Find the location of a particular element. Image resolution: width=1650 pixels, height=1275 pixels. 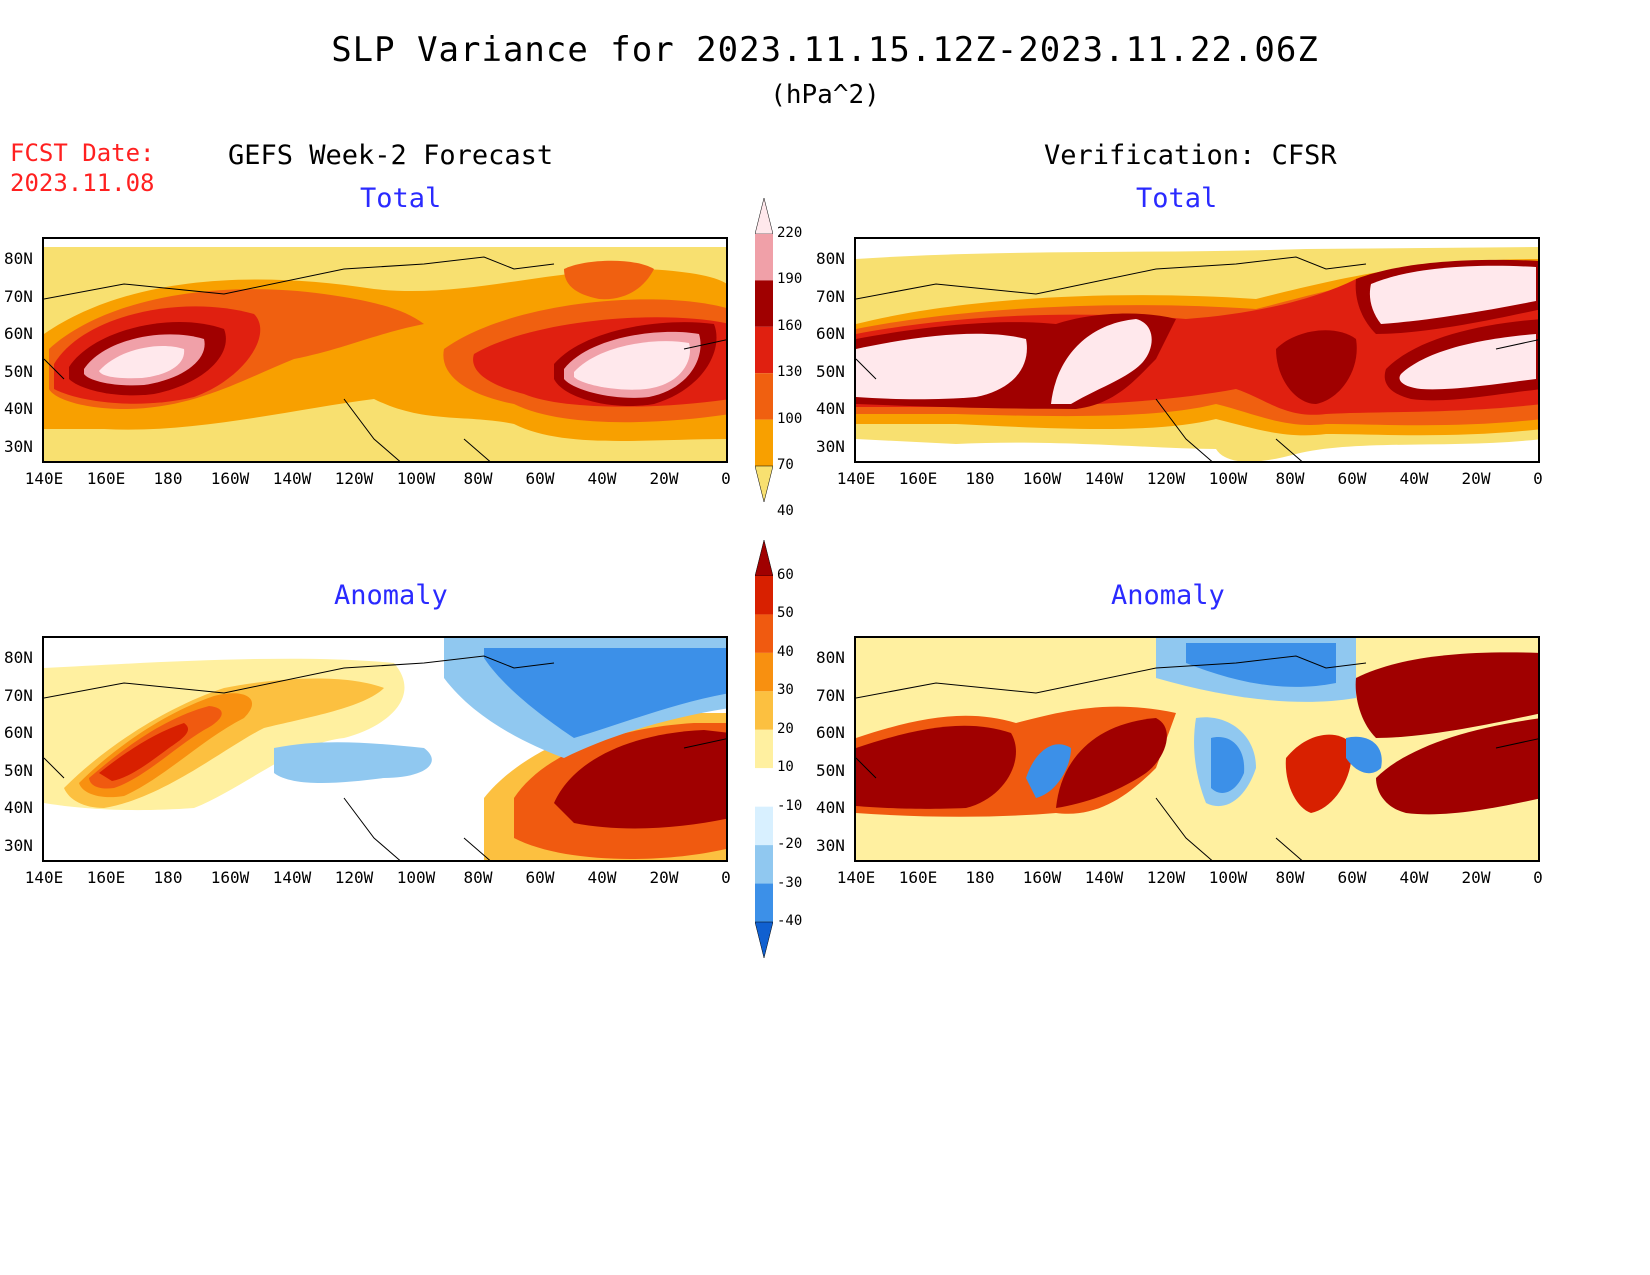

total-colorbar-level-label: 100 is located at coordinates (790, 418).